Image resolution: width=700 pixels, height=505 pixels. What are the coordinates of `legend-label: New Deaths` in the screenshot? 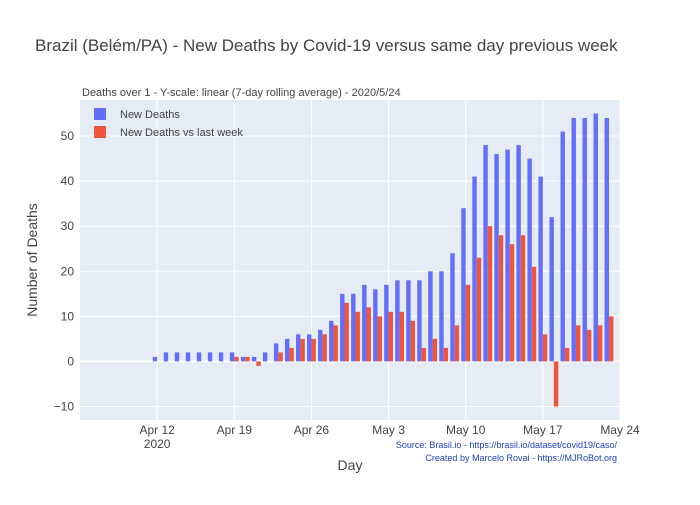 It's located at (150, 115).